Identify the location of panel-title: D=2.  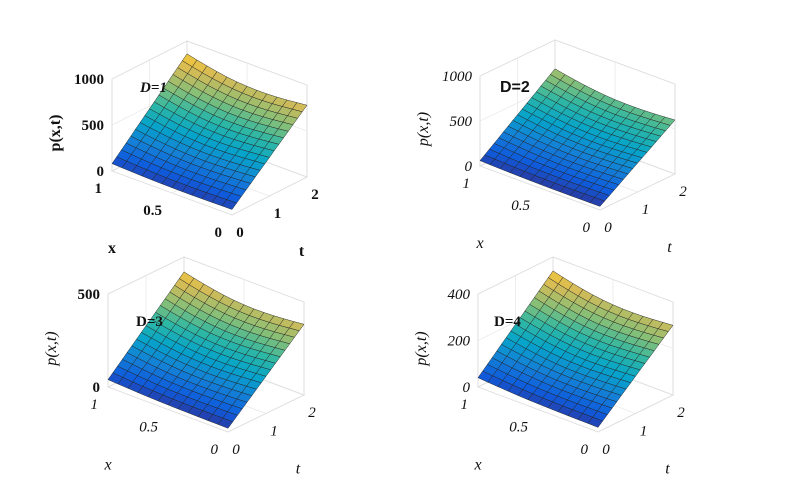
(515, 87).